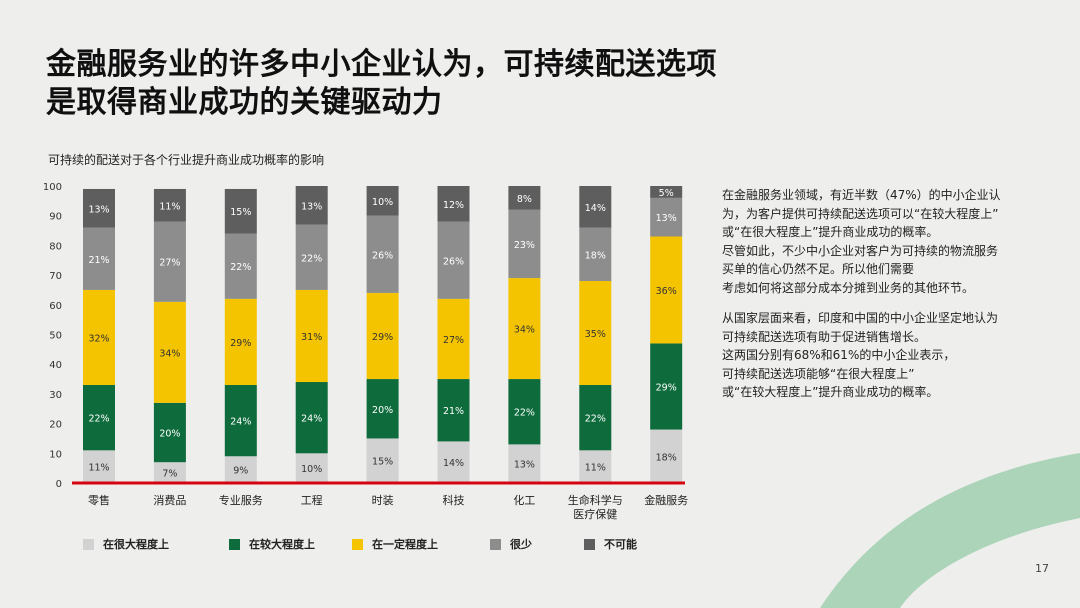  What do you see at coordinates (405, 544) in the screenshot?
I see `legend-label: 在一定程度上` at bounding box center [405, 544].